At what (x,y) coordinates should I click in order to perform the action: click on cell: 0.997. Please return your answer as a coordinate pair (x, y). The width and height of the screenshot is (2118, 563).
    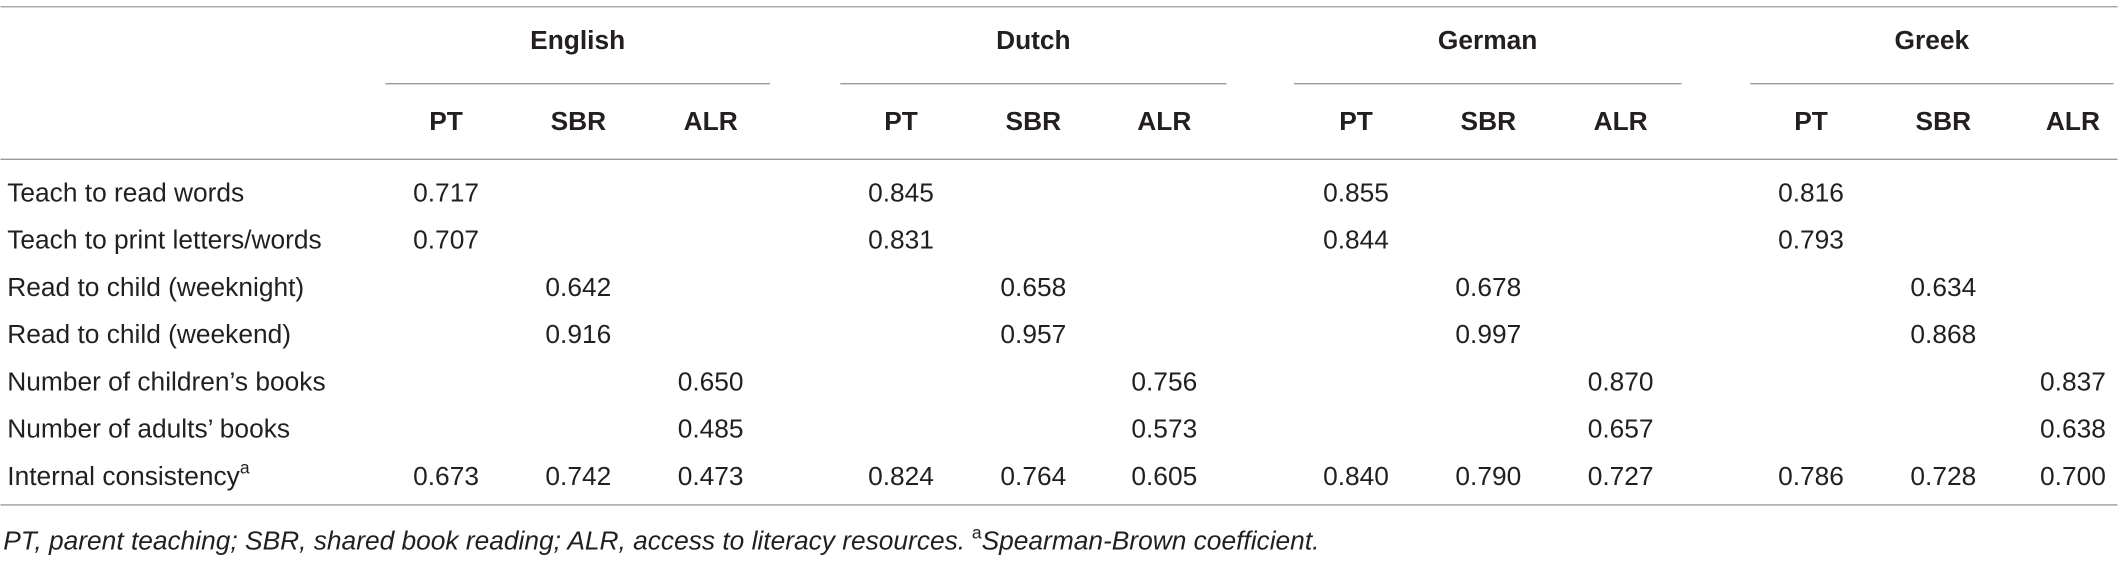
    Looking at the image, I should click on (1488, 334).